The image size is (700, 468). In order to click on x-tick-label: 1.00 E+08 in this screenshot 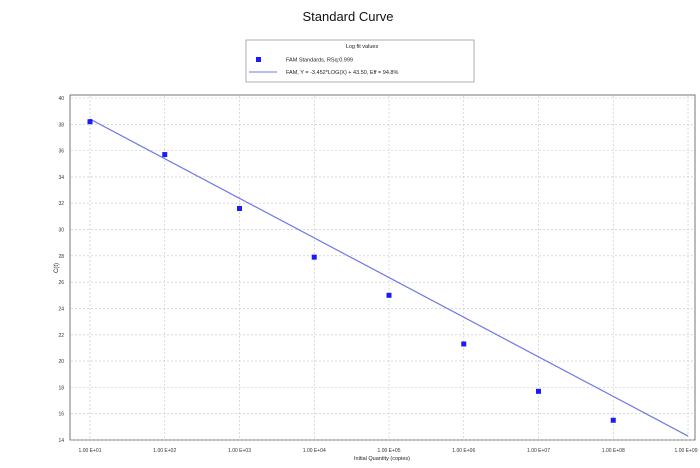, I will do `click(613, 451)`.